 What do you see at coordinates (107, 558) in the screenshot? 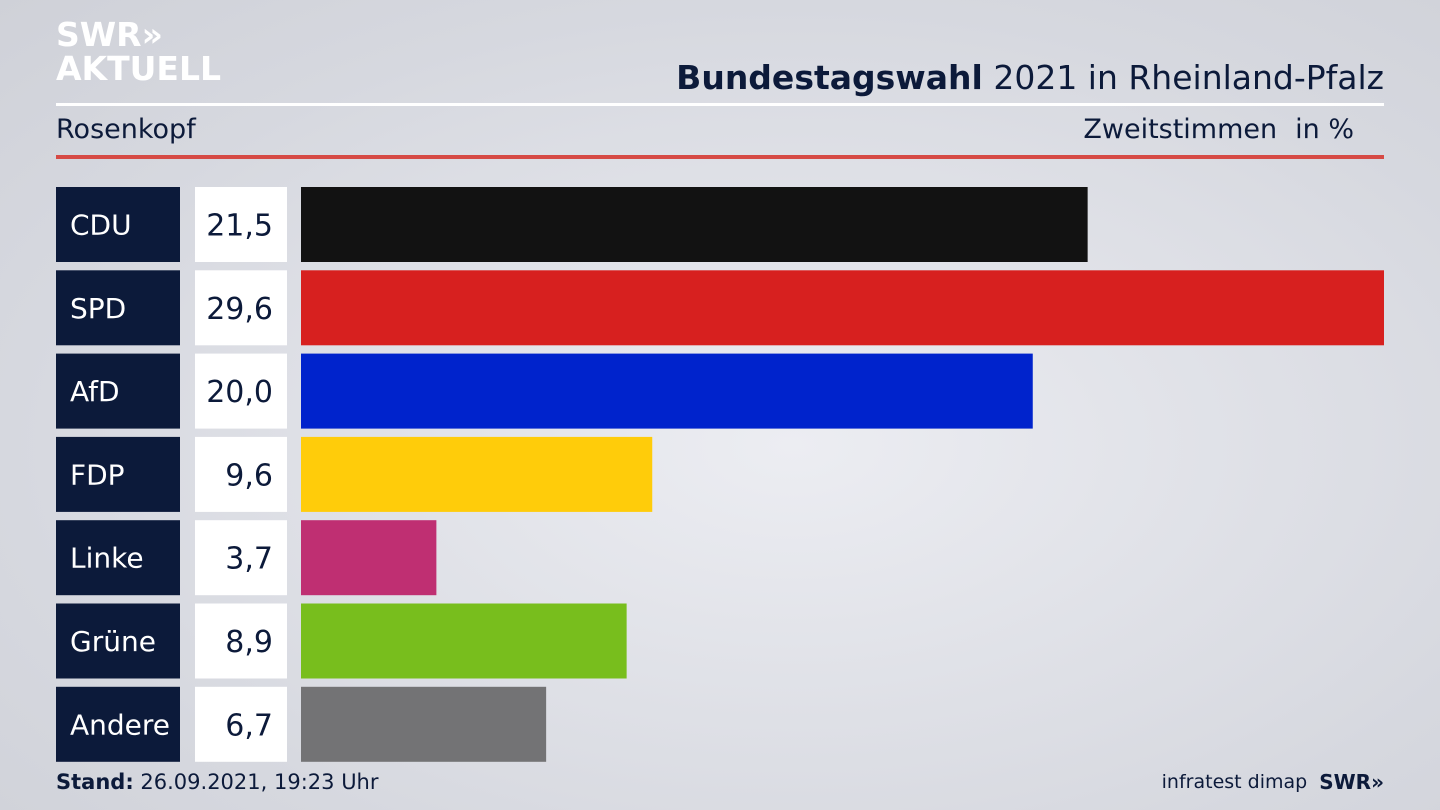
I see `party-label-linke: Linke` at bounding box center [107, 558].